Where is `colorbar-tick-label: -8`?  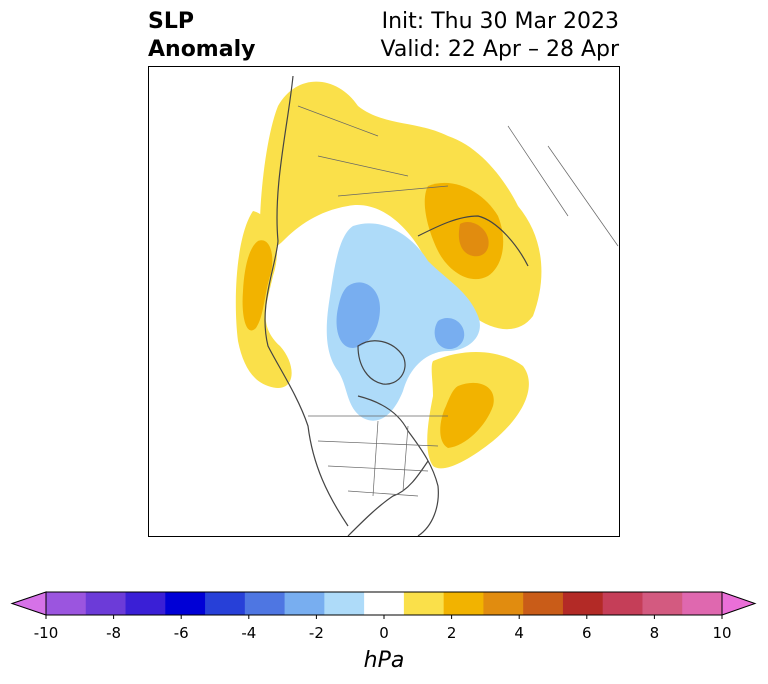 colorbar-tick-label: -8 is located at coordinates (113, 633).